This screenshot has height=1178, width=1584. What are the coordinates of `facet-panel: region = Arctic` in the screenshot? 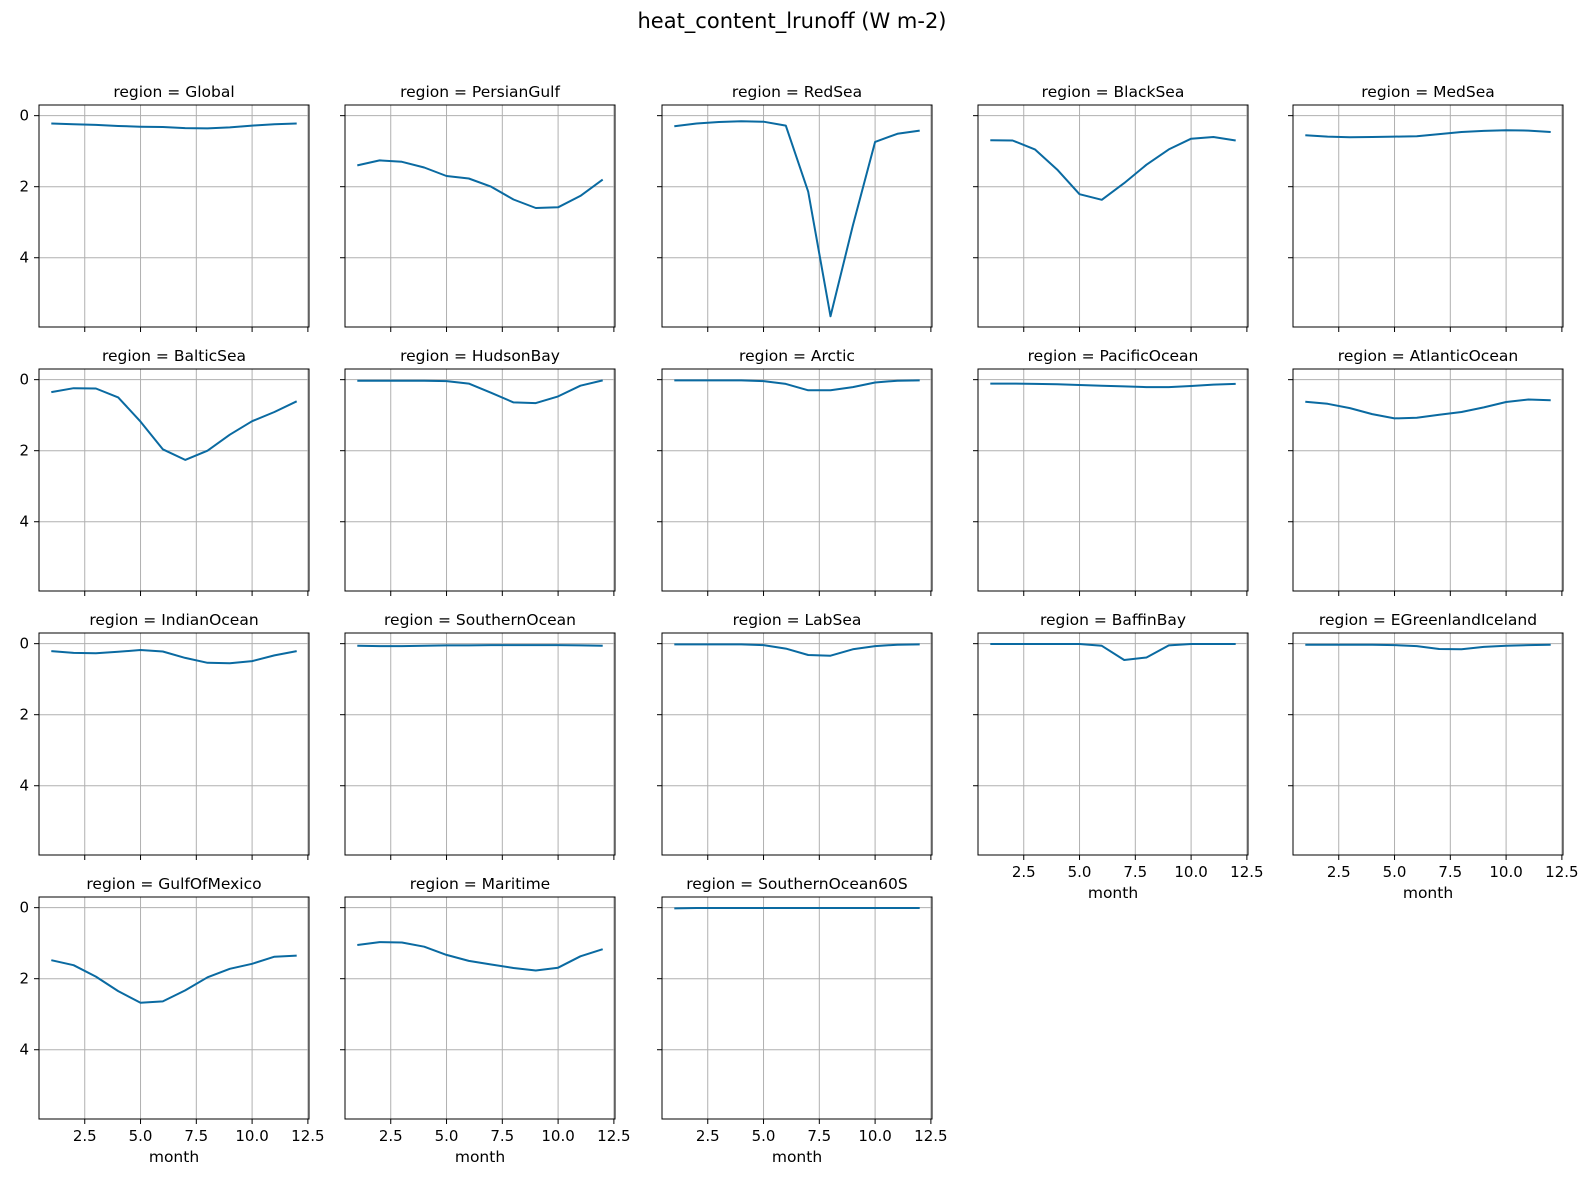 It's located at (795, 471).